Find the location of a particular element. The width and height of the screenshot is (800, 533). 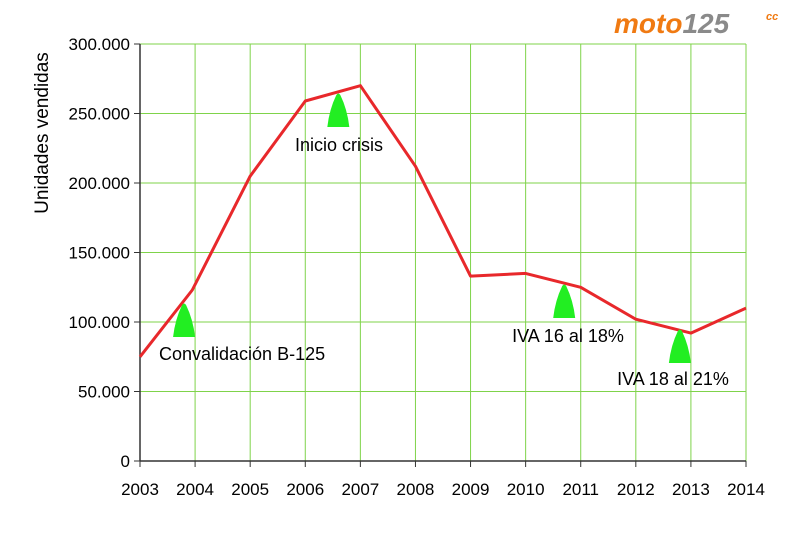

annotation-label: IVA 16 al 18% is located at coordinates (568, 336).